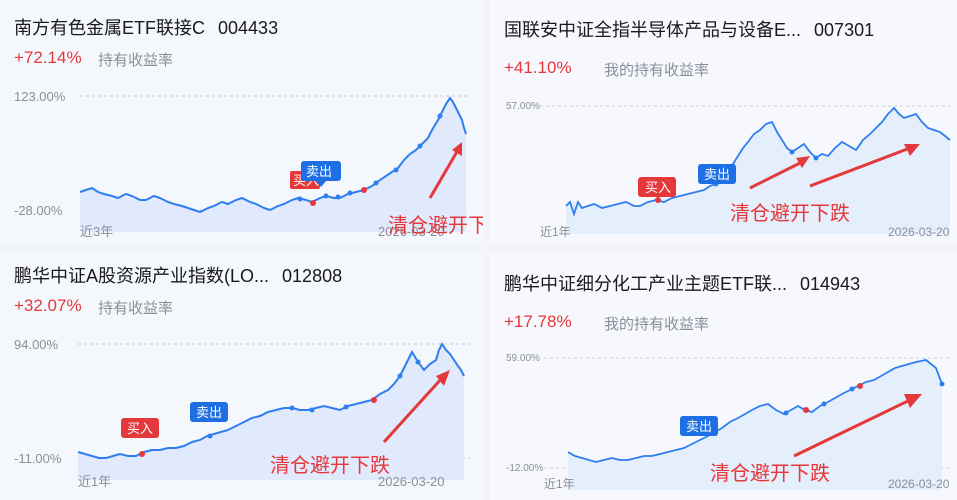  I want to click on y-bottom-label: -11.00%, so click(38, 458).